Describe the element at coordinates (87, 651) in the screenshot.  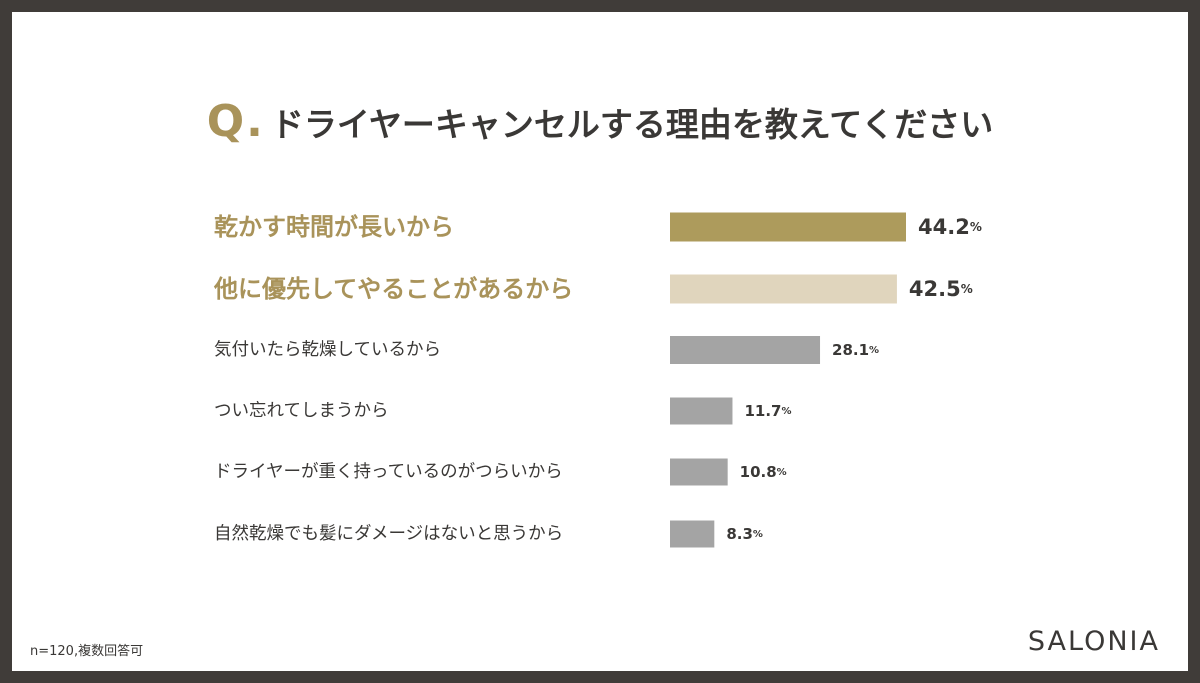
I see `sample-footnote: n=120,複数回答可` at that location.